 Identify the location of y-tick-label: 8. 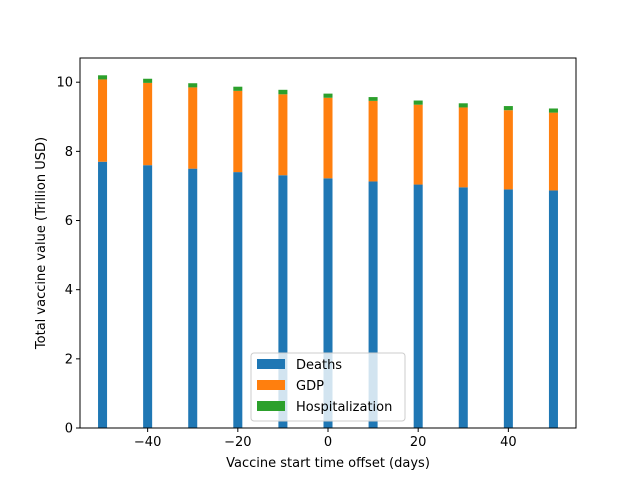
(69, 152).